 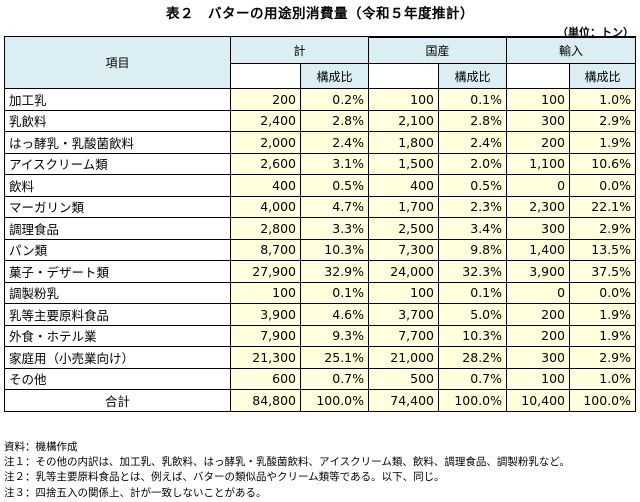 What do you see at coordinates (404, 335) in the screenshot?
I see `cell-d: 7,700` at bounding box center [404, 335].